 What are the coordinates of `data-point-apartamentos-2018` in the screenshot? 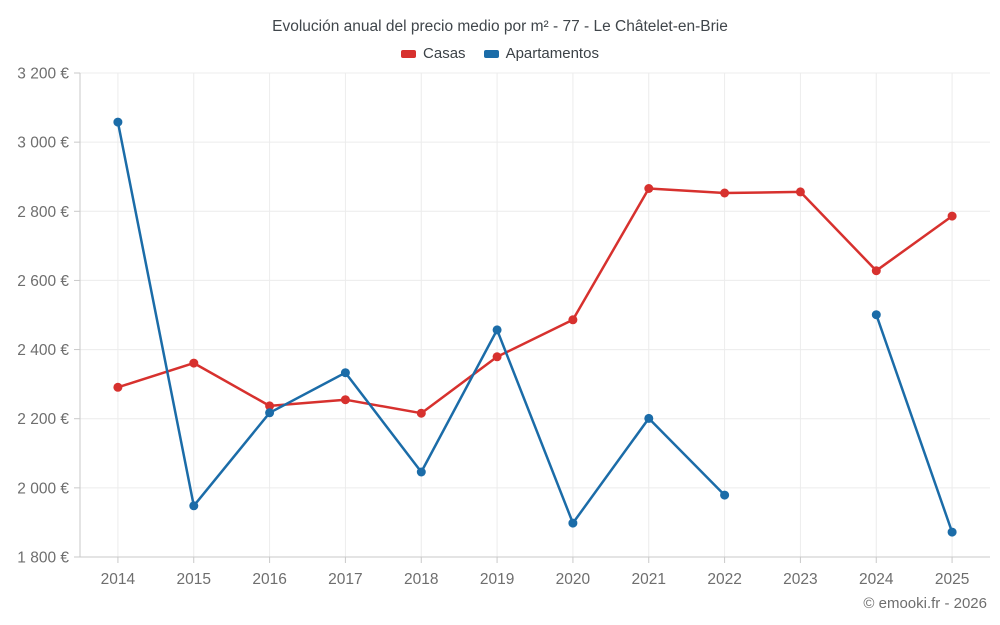 It's located at (421, 472).